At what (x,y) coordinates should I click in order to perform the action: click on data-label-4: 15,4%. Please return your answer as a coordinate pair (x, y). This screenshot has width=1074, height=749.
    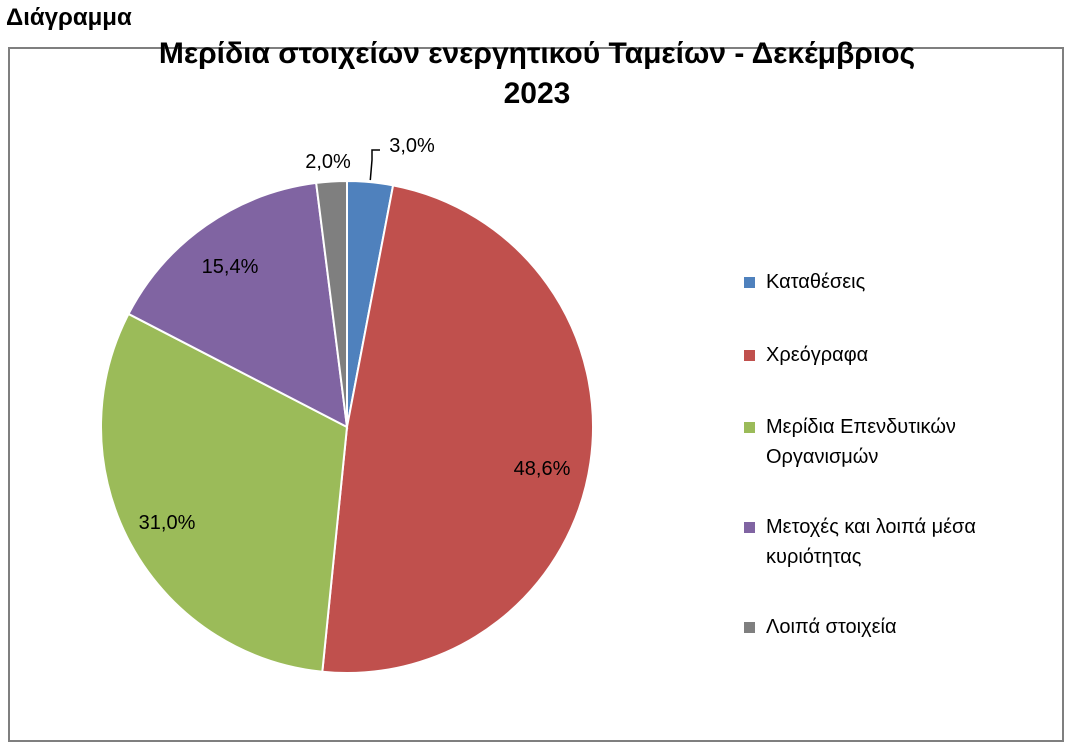
    Looking at the image, I should click on (230, 267).